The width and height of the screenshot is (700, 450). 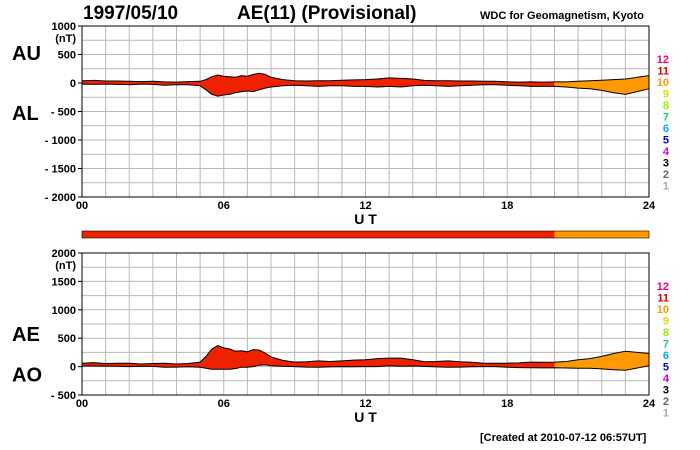 What do you see at coordinates (131, 13) in the screenshot?
I see `chart-date: 1997/05/10` at bounding box center [131, 13].